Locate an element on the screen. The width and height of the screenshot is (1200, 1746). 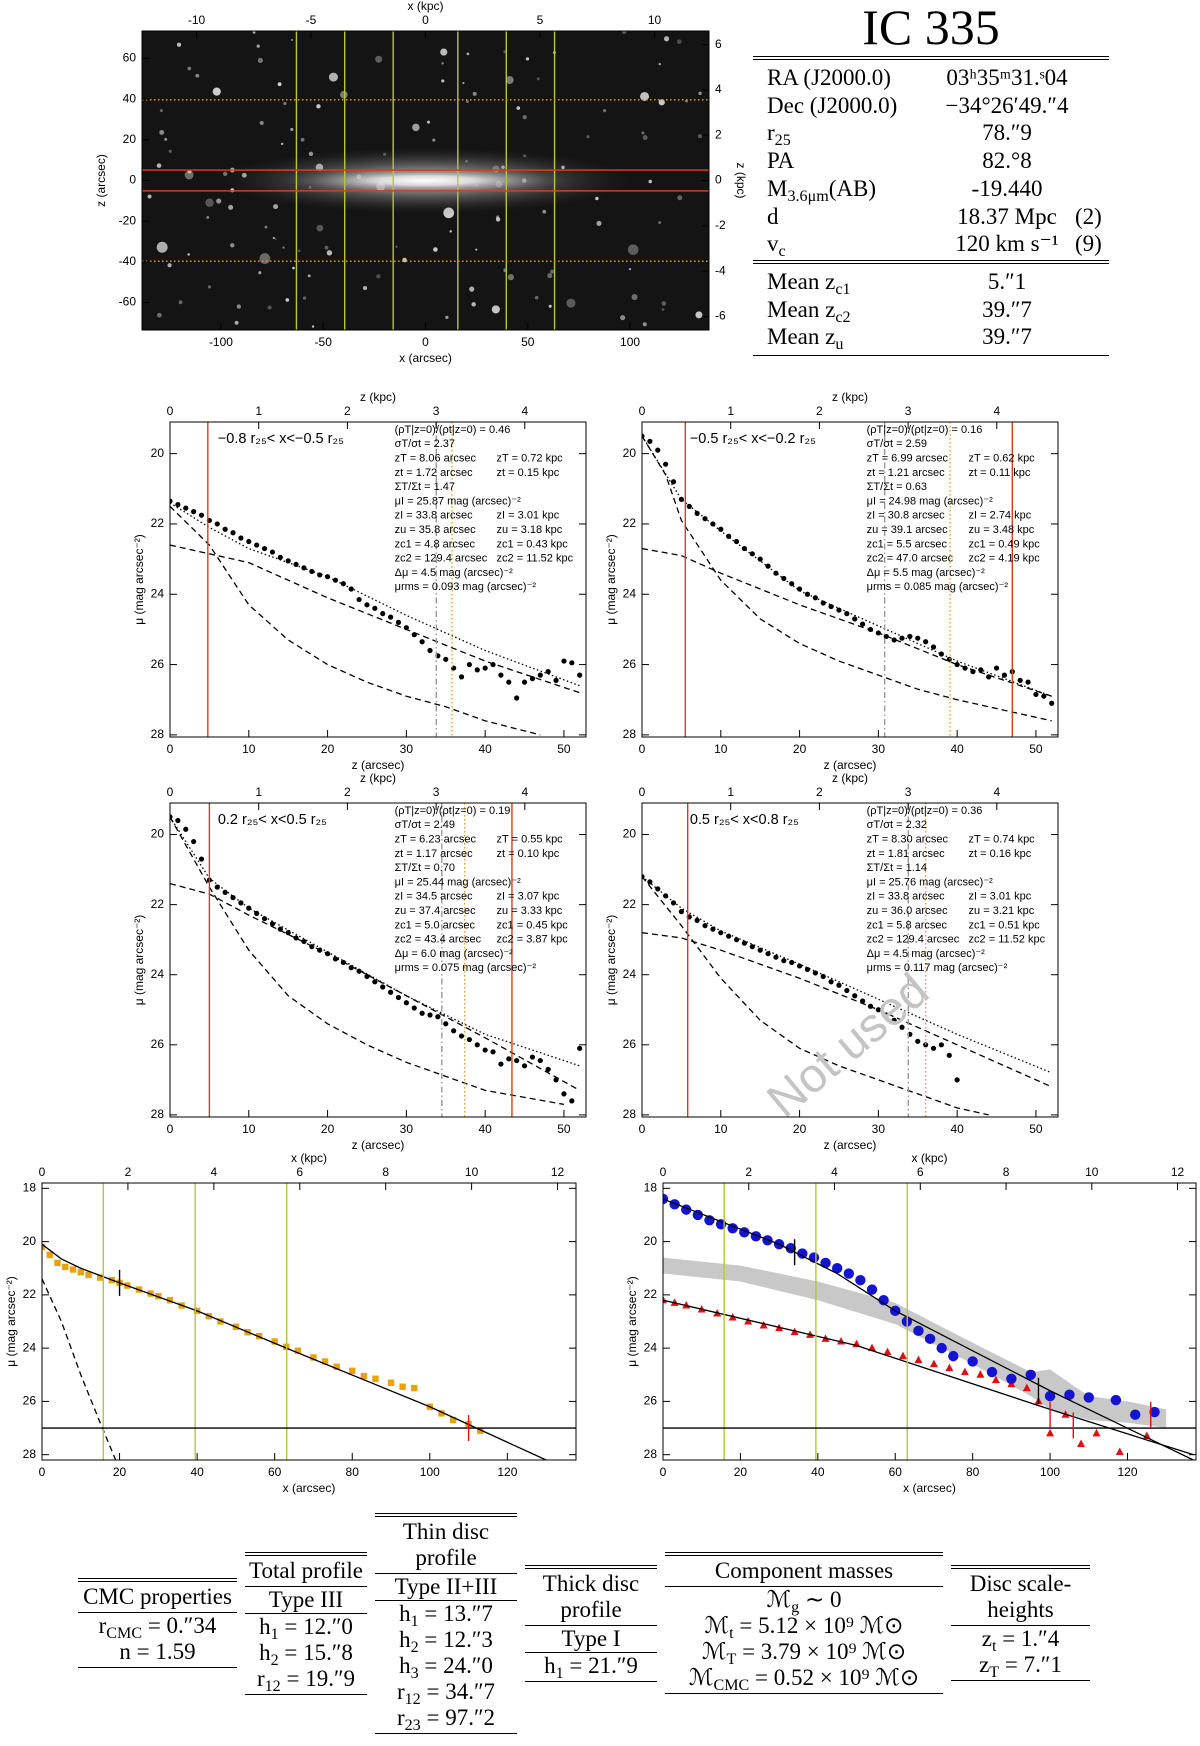
fit-annotation: ΣT/Σt = 1.47 is located at coordinates (425, 487).